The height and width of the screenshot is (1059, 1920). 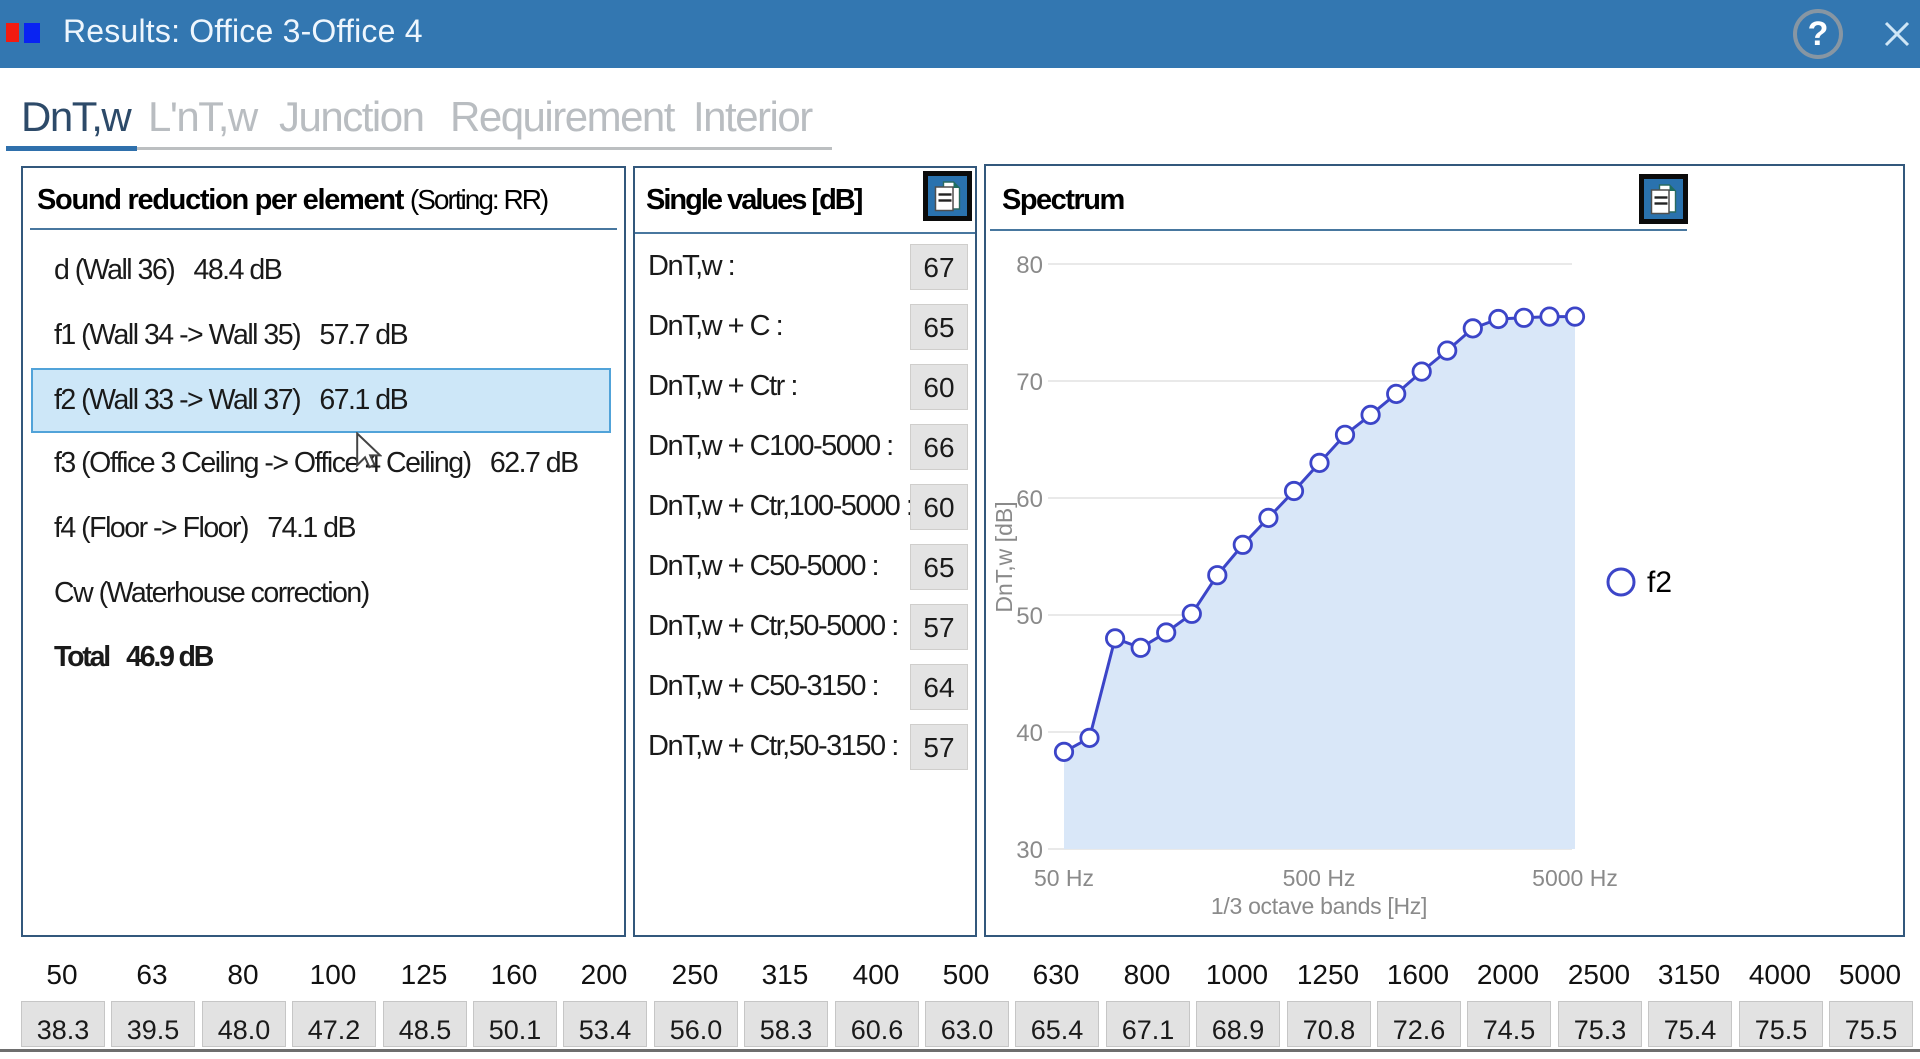 I want to click on svg-text: 500 Hz, so click(x=1319, y=878).